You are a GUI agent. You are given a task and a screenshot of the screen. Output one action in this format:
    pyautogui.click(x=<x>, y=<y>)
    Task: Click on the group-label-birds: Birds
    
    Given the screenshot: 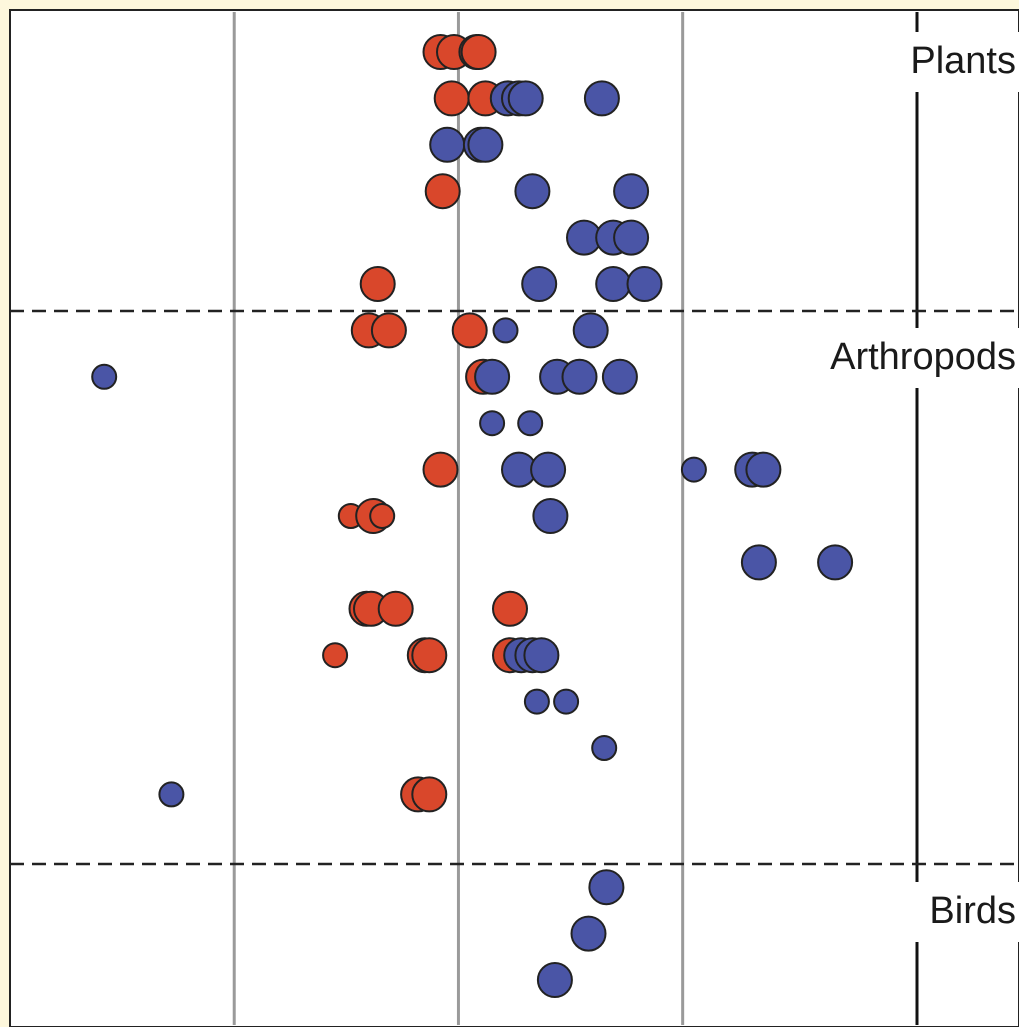 What is the action you would take?
    pyautogui.click(x=972, y=911)
    